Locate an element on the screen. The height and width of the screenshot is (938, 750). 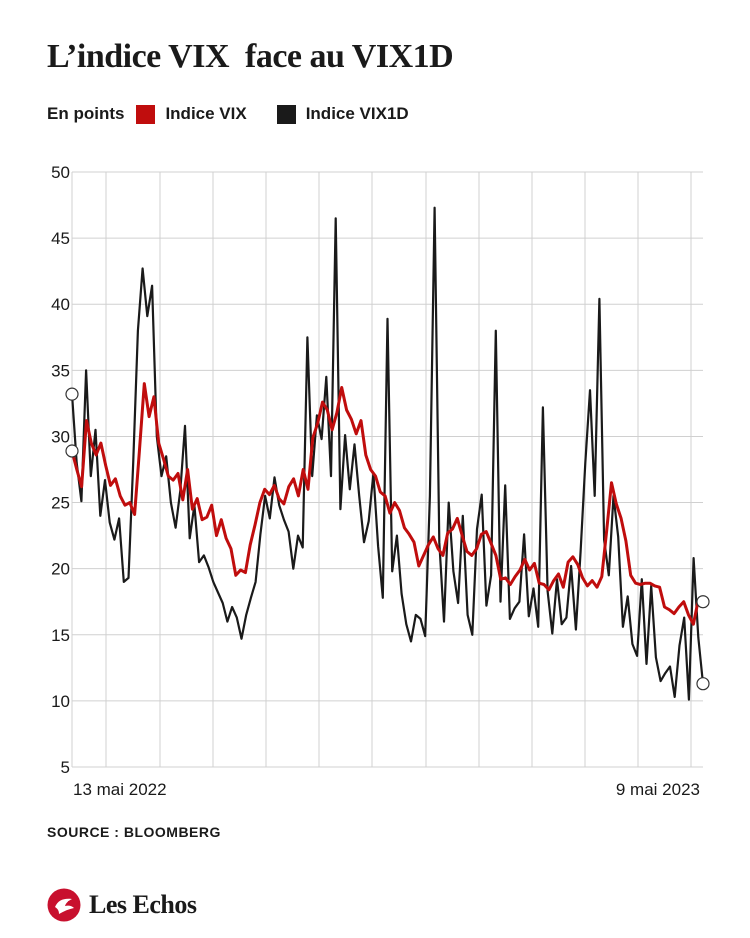
x-tick-label-end: 9 mai 2023 is located at coordinates (658, 789).